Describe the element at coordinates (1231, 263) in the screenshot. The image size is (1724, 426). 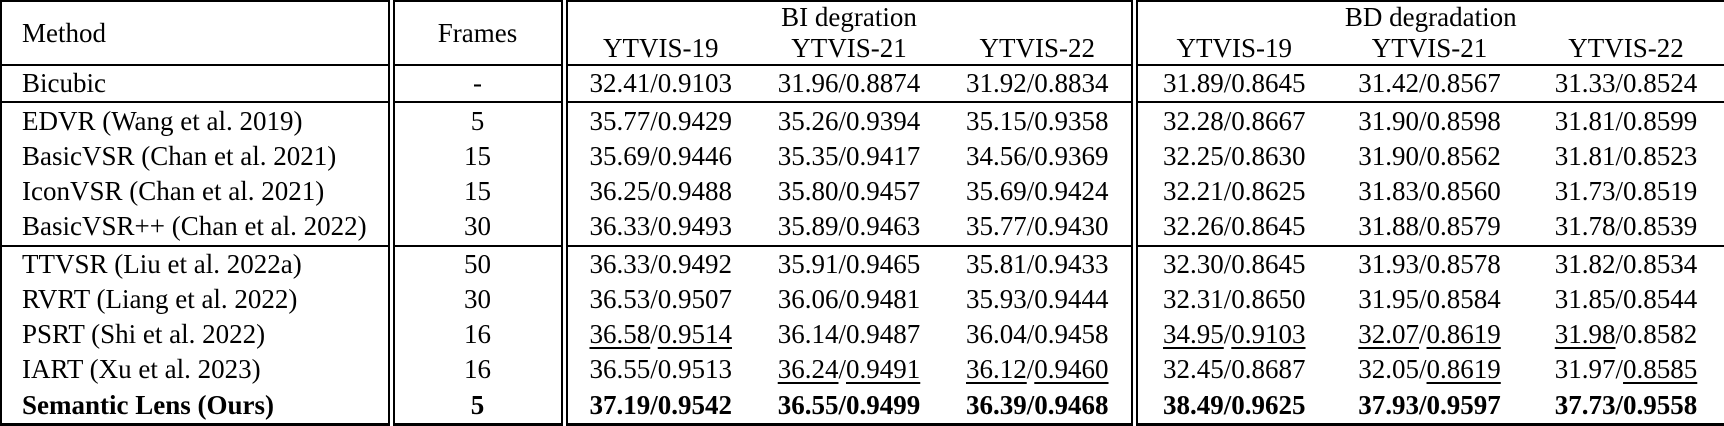
I see `metric-cell: 32.30/0.8645` at that location.